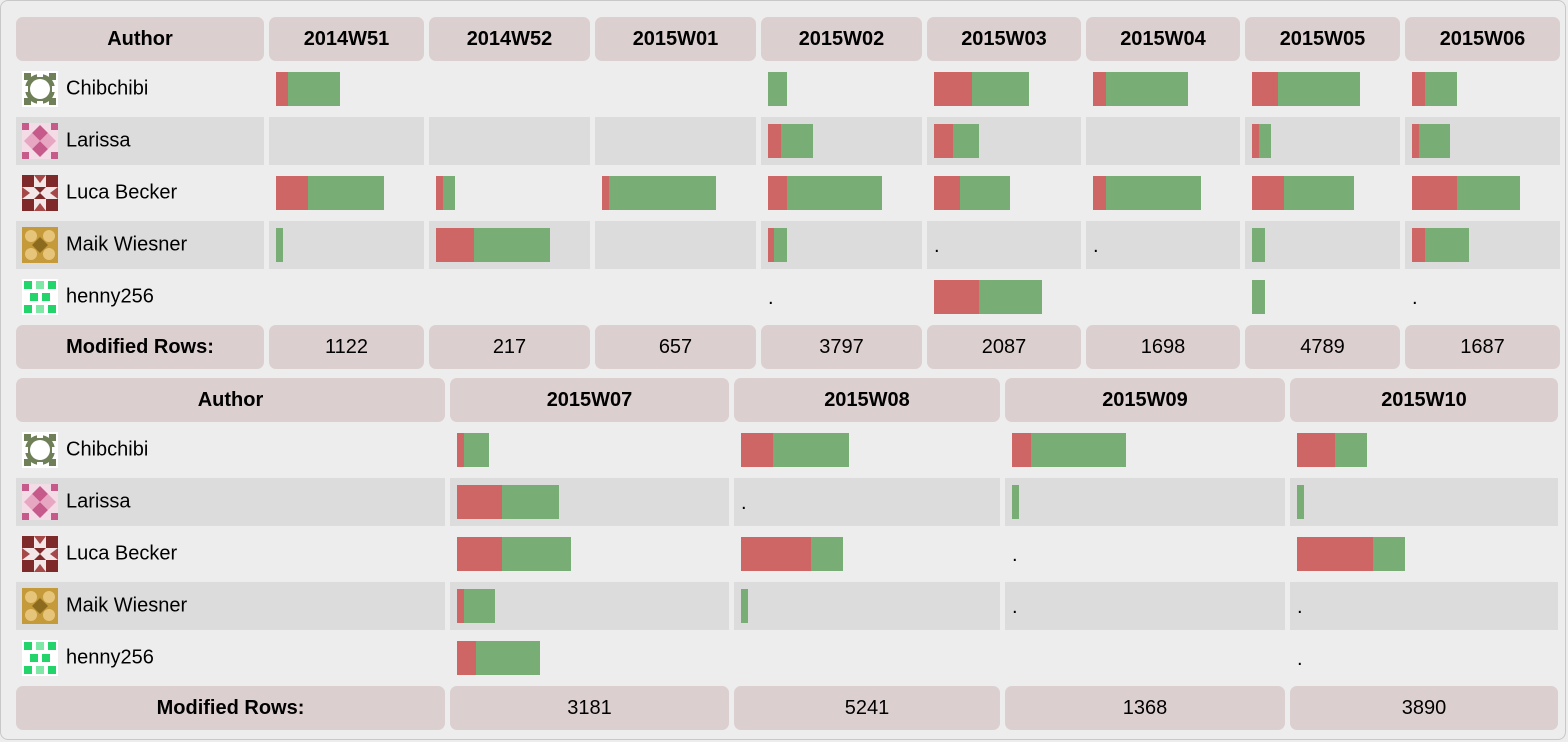 This screenshot has height=742, width=1568. I want to click on author-row: henny256.., so click(788, 297).